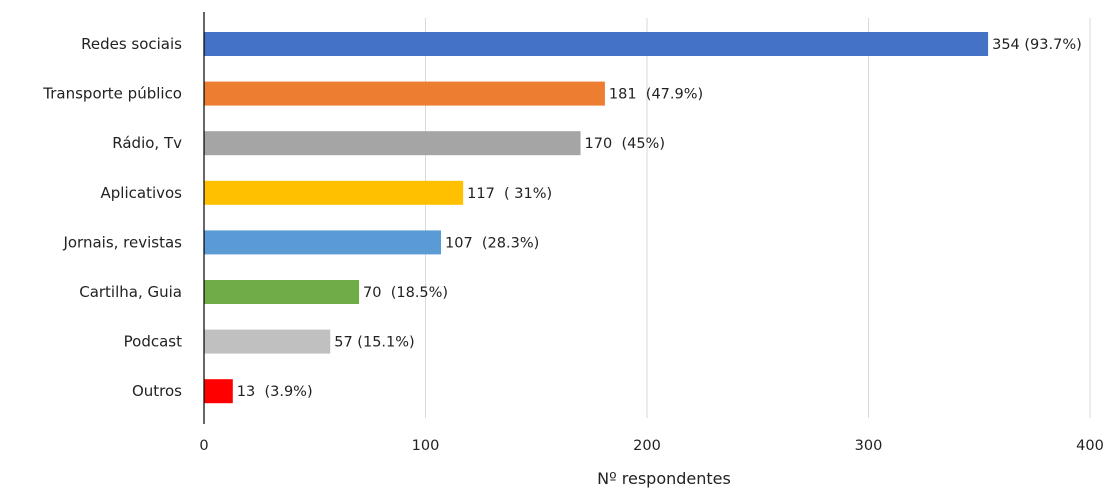 Image resolution: width=1107 pixels, height=491 pixels. Describe the element at coordinates (142, 193) in the screenshot. I see `category-label: Aplicativos` at that location.